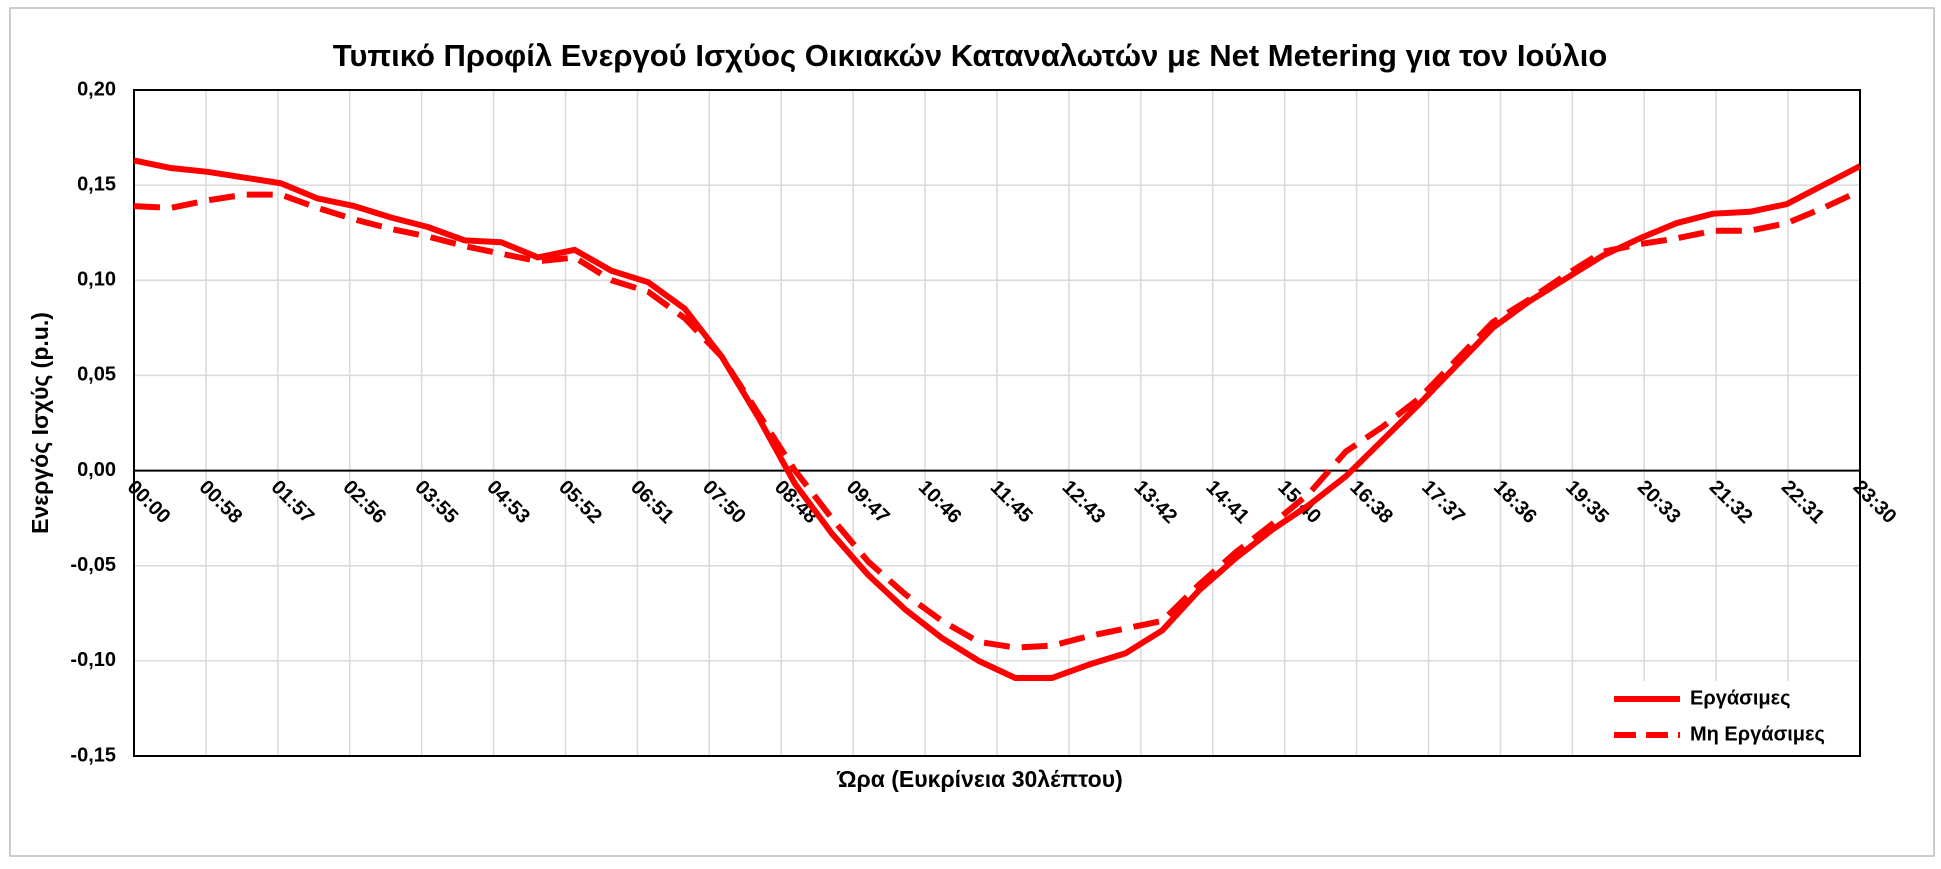 The image size is (1941, 869). What do you see at coordinates (93, 565) in the screenshot?
I see `y-tick-label: -0,05` at bounding box center [93, 565].